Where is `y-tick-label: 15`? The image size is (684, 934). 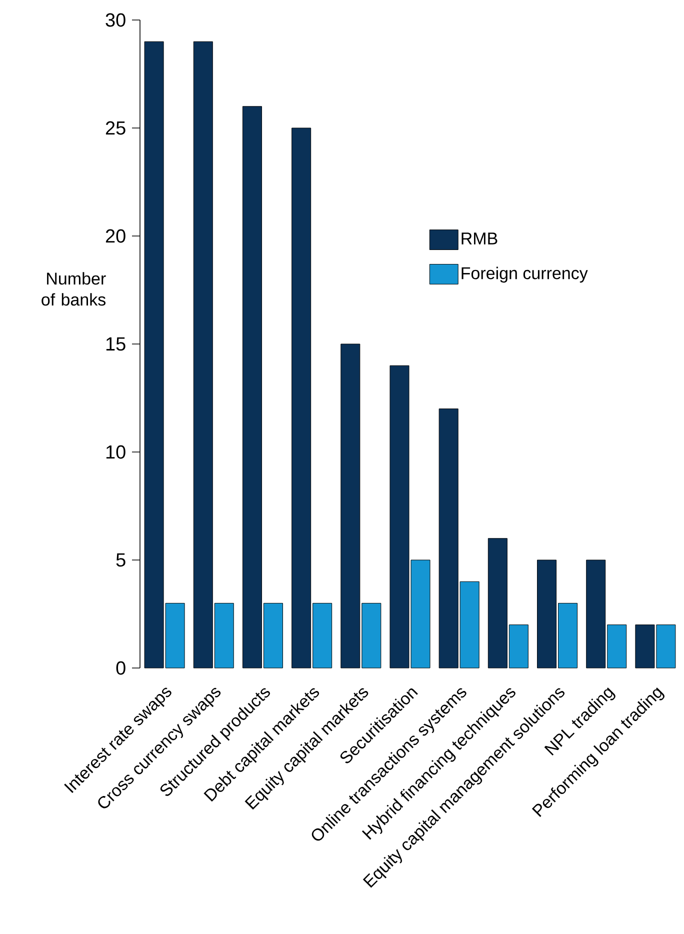 y-tick-label: 15 is located at coordinates (116, 344).